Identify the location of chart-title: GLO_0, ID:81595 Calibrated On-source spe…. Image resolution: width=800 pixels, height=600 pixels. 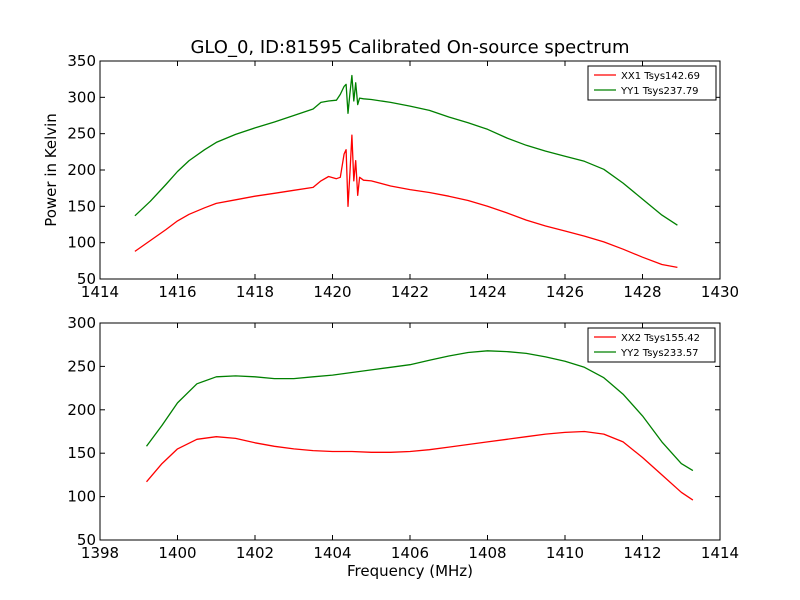
(409, 47).